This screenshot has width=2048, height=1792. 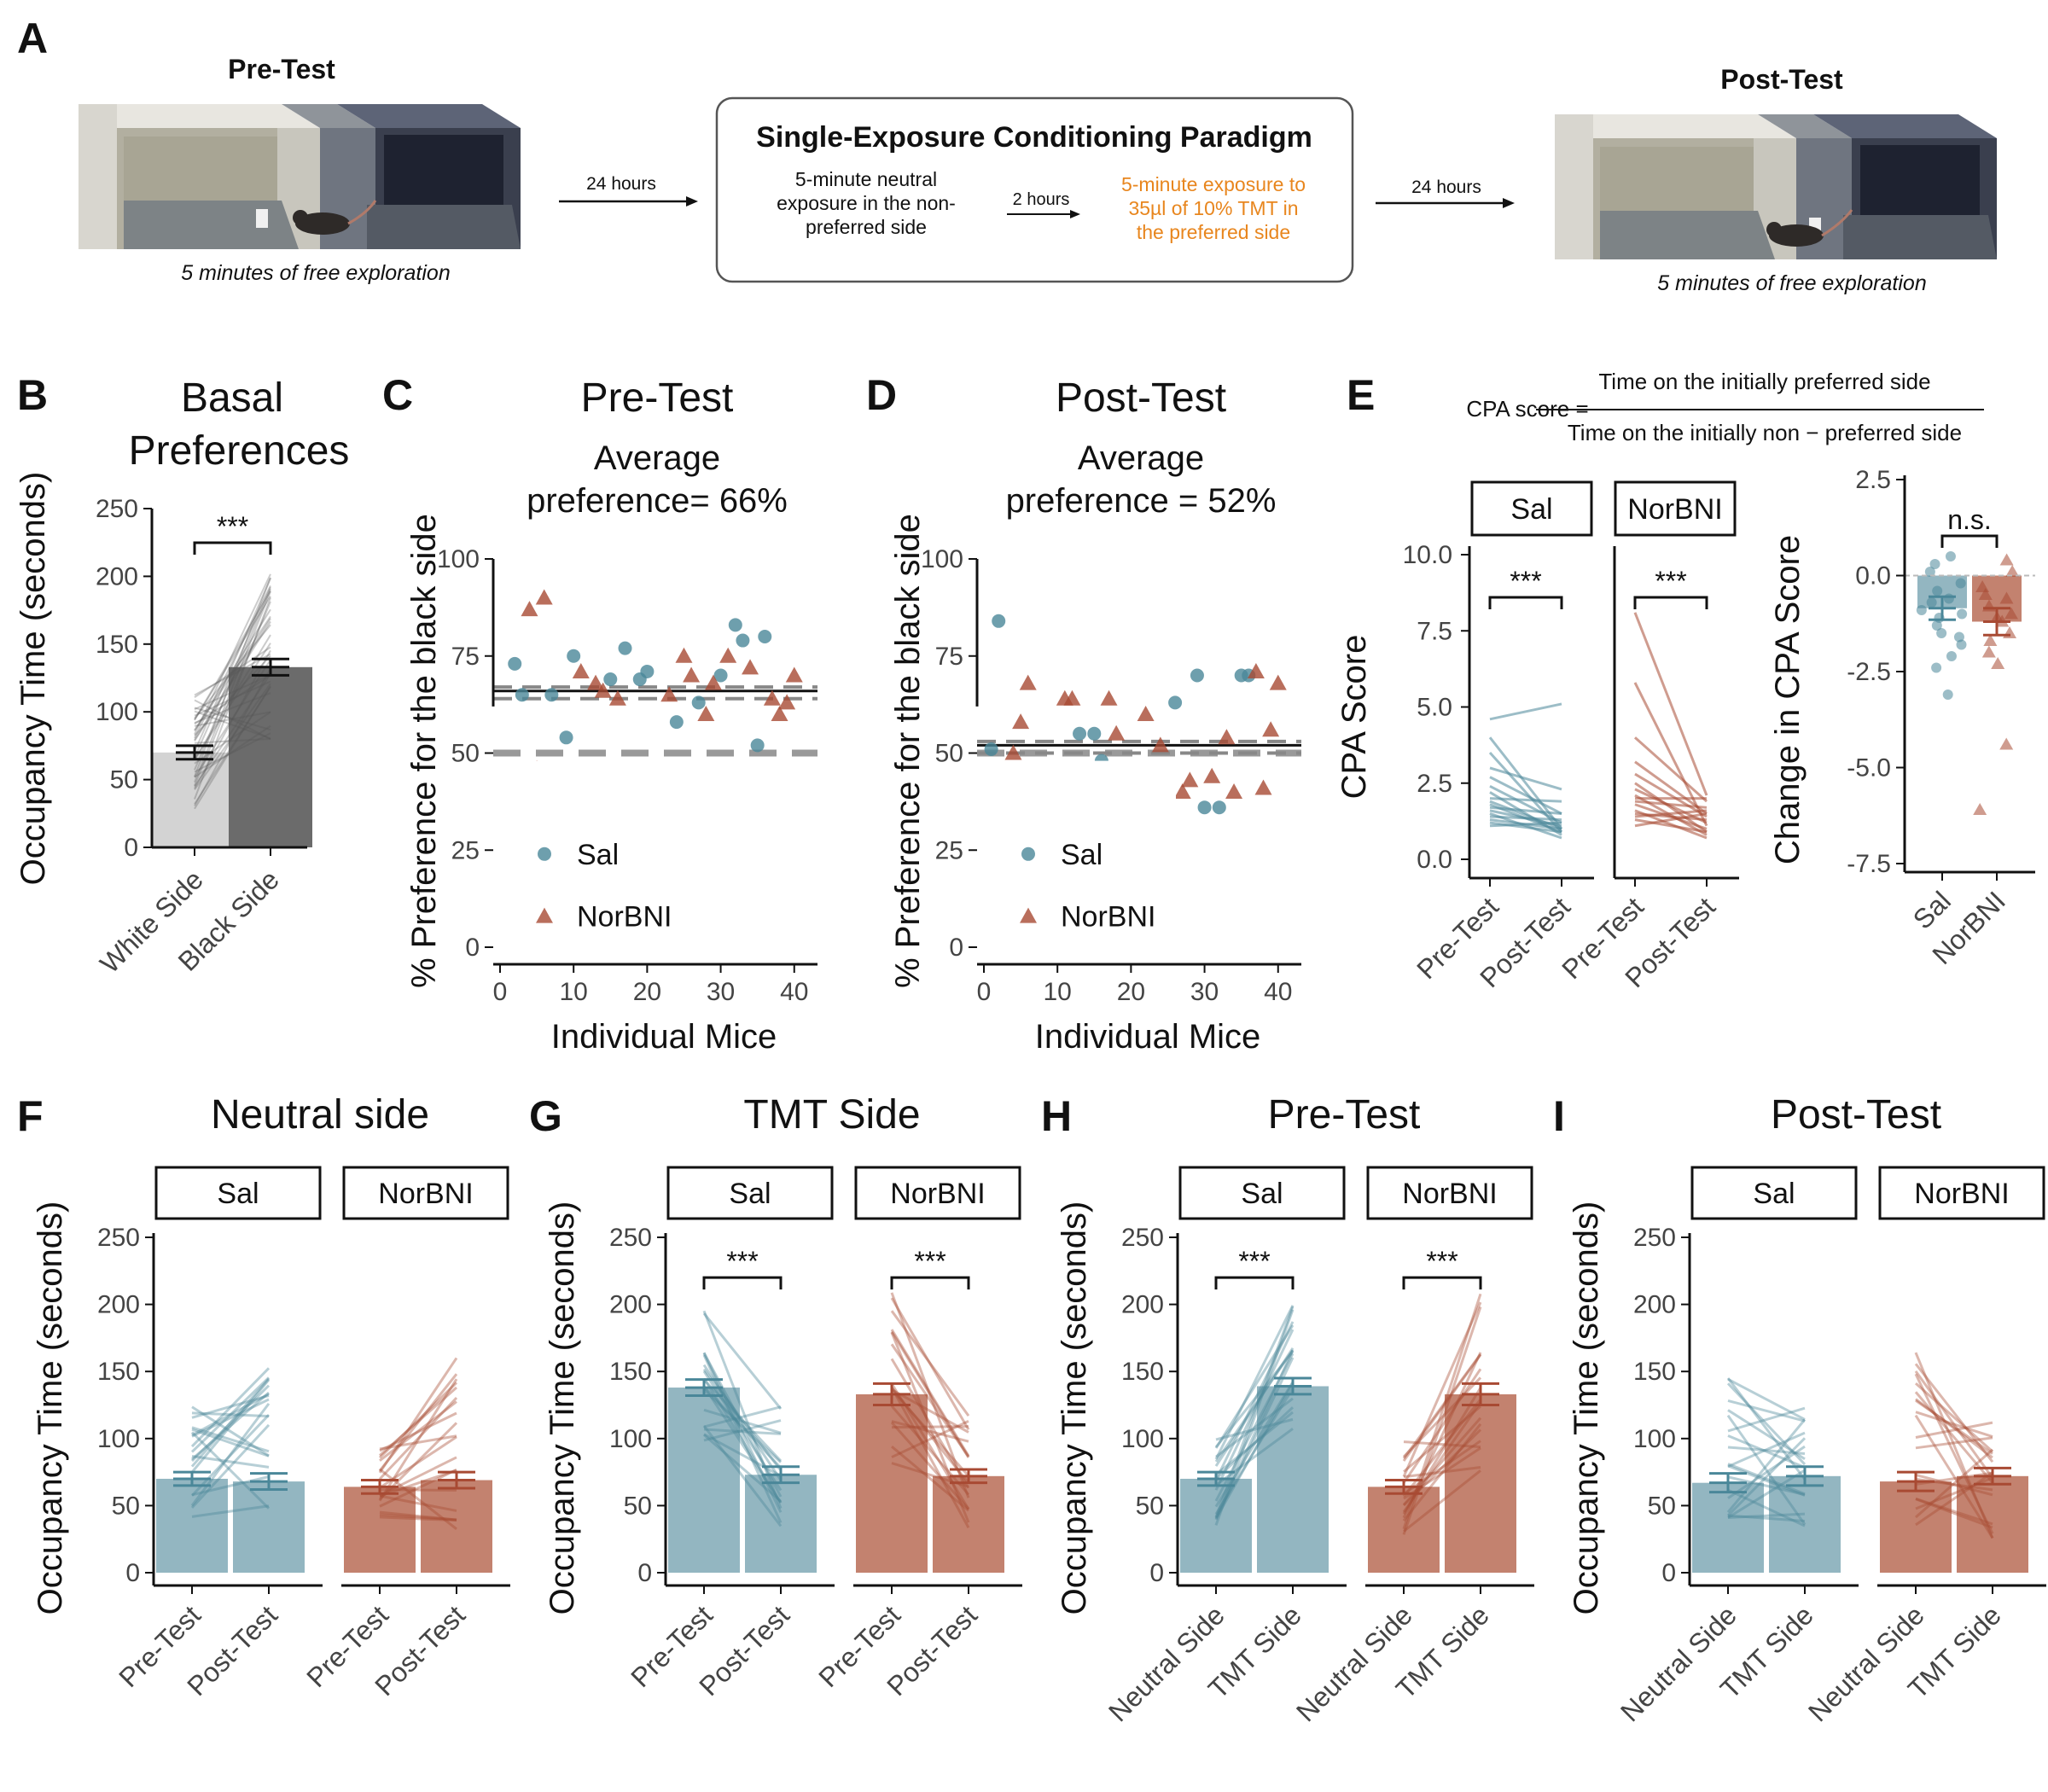 I want to click on panel-d-y-tick-label: 75, so click(x=949, y=657).